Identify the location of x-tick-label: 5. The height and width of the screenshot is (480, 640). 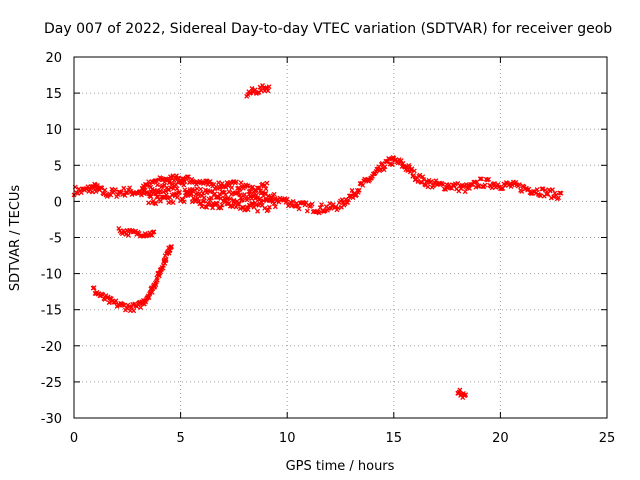
(180, 438).